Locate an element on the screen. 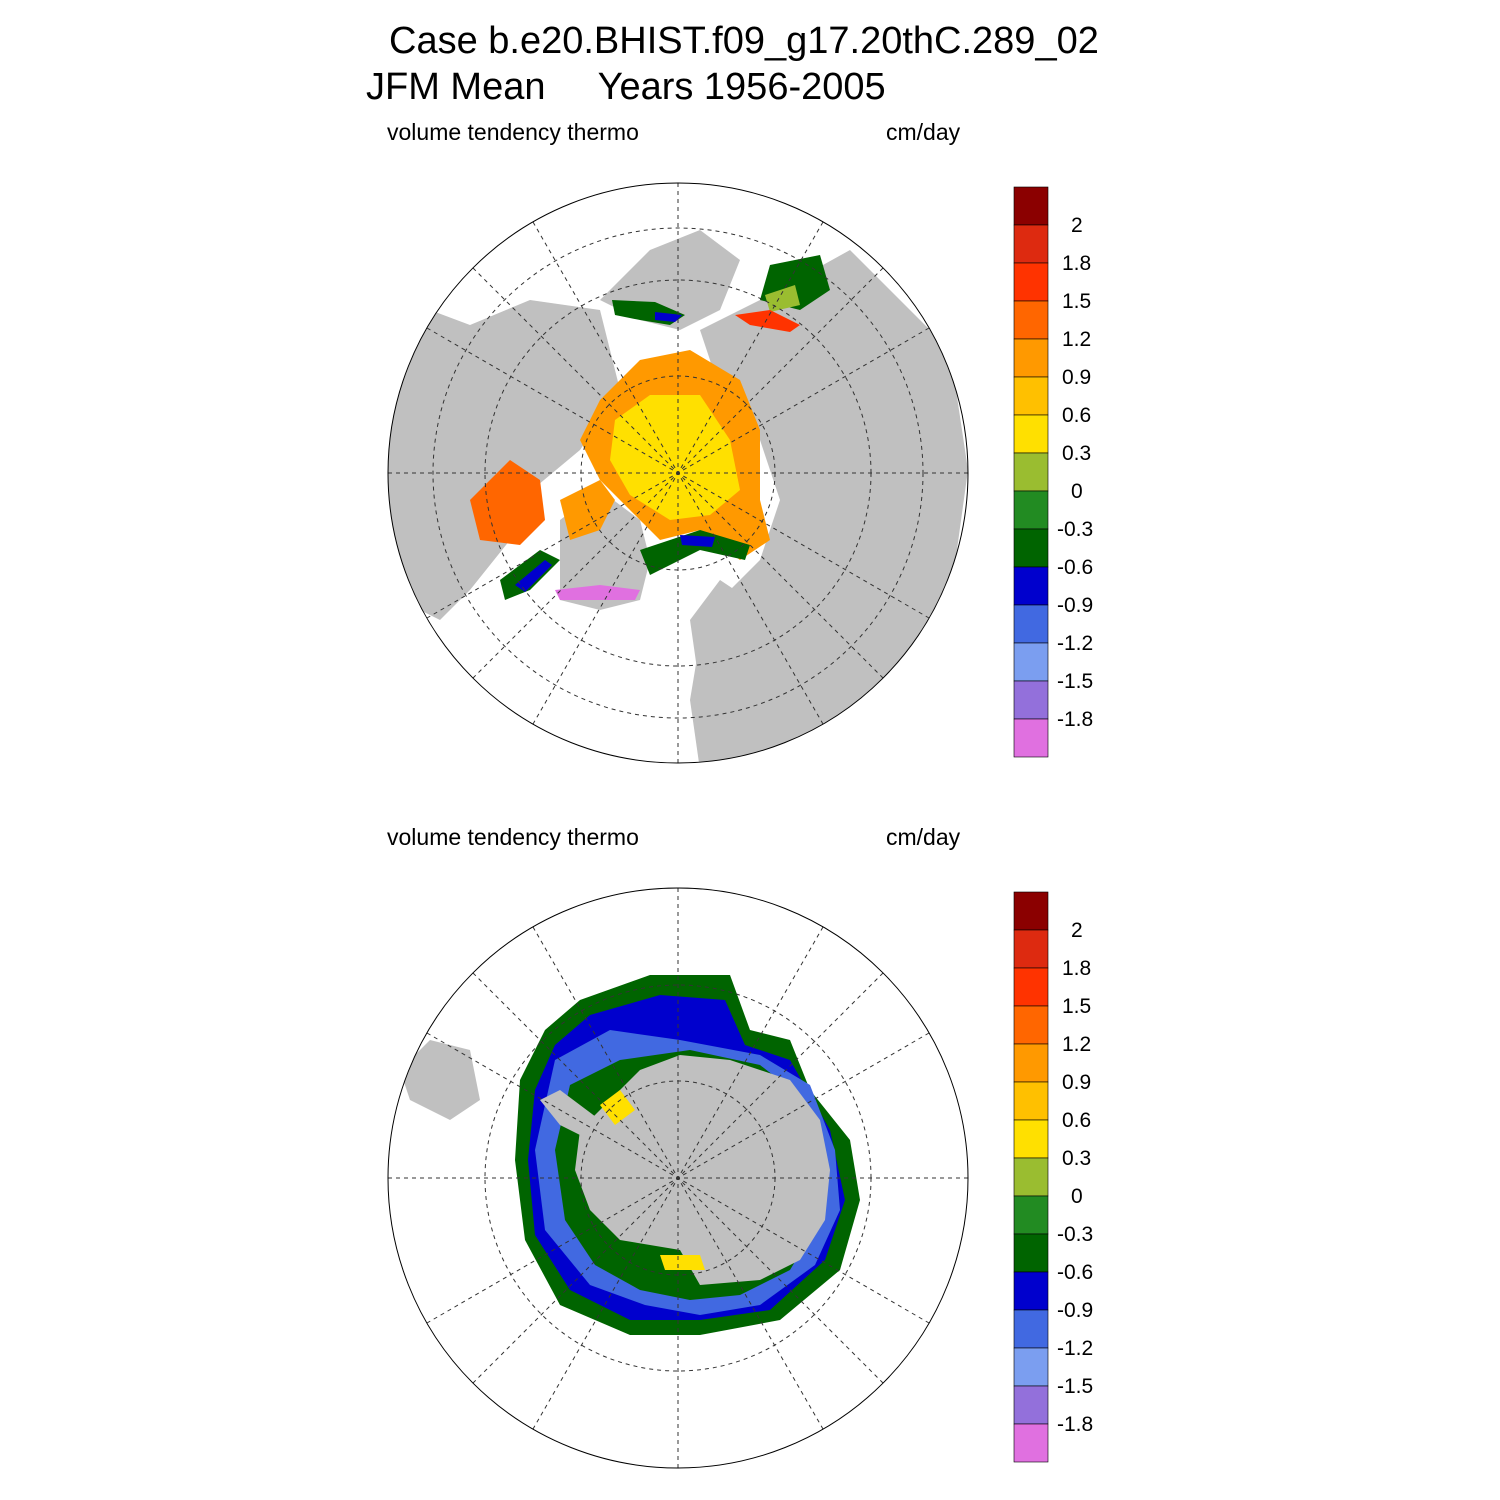  colorbar-south-tick-label: 0 is located at coordinates (1077, 1196).